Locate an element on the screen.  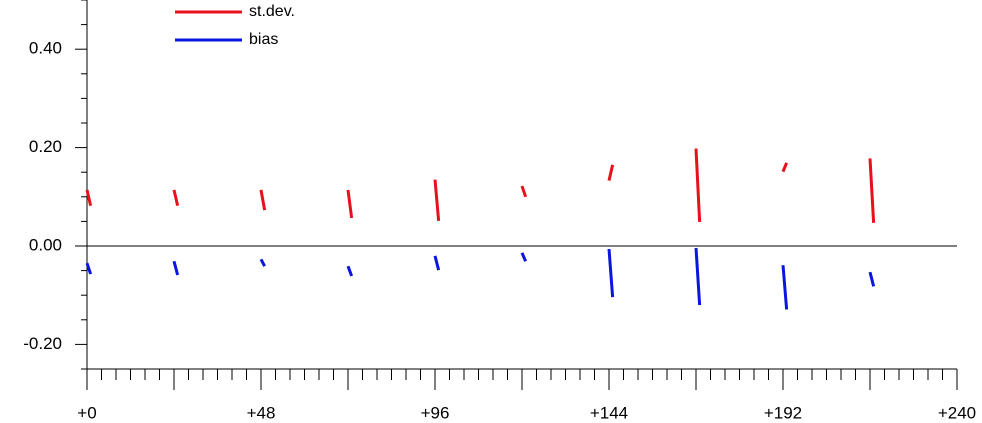
x-tick-label: +144 is located at coordinates (609, 412).